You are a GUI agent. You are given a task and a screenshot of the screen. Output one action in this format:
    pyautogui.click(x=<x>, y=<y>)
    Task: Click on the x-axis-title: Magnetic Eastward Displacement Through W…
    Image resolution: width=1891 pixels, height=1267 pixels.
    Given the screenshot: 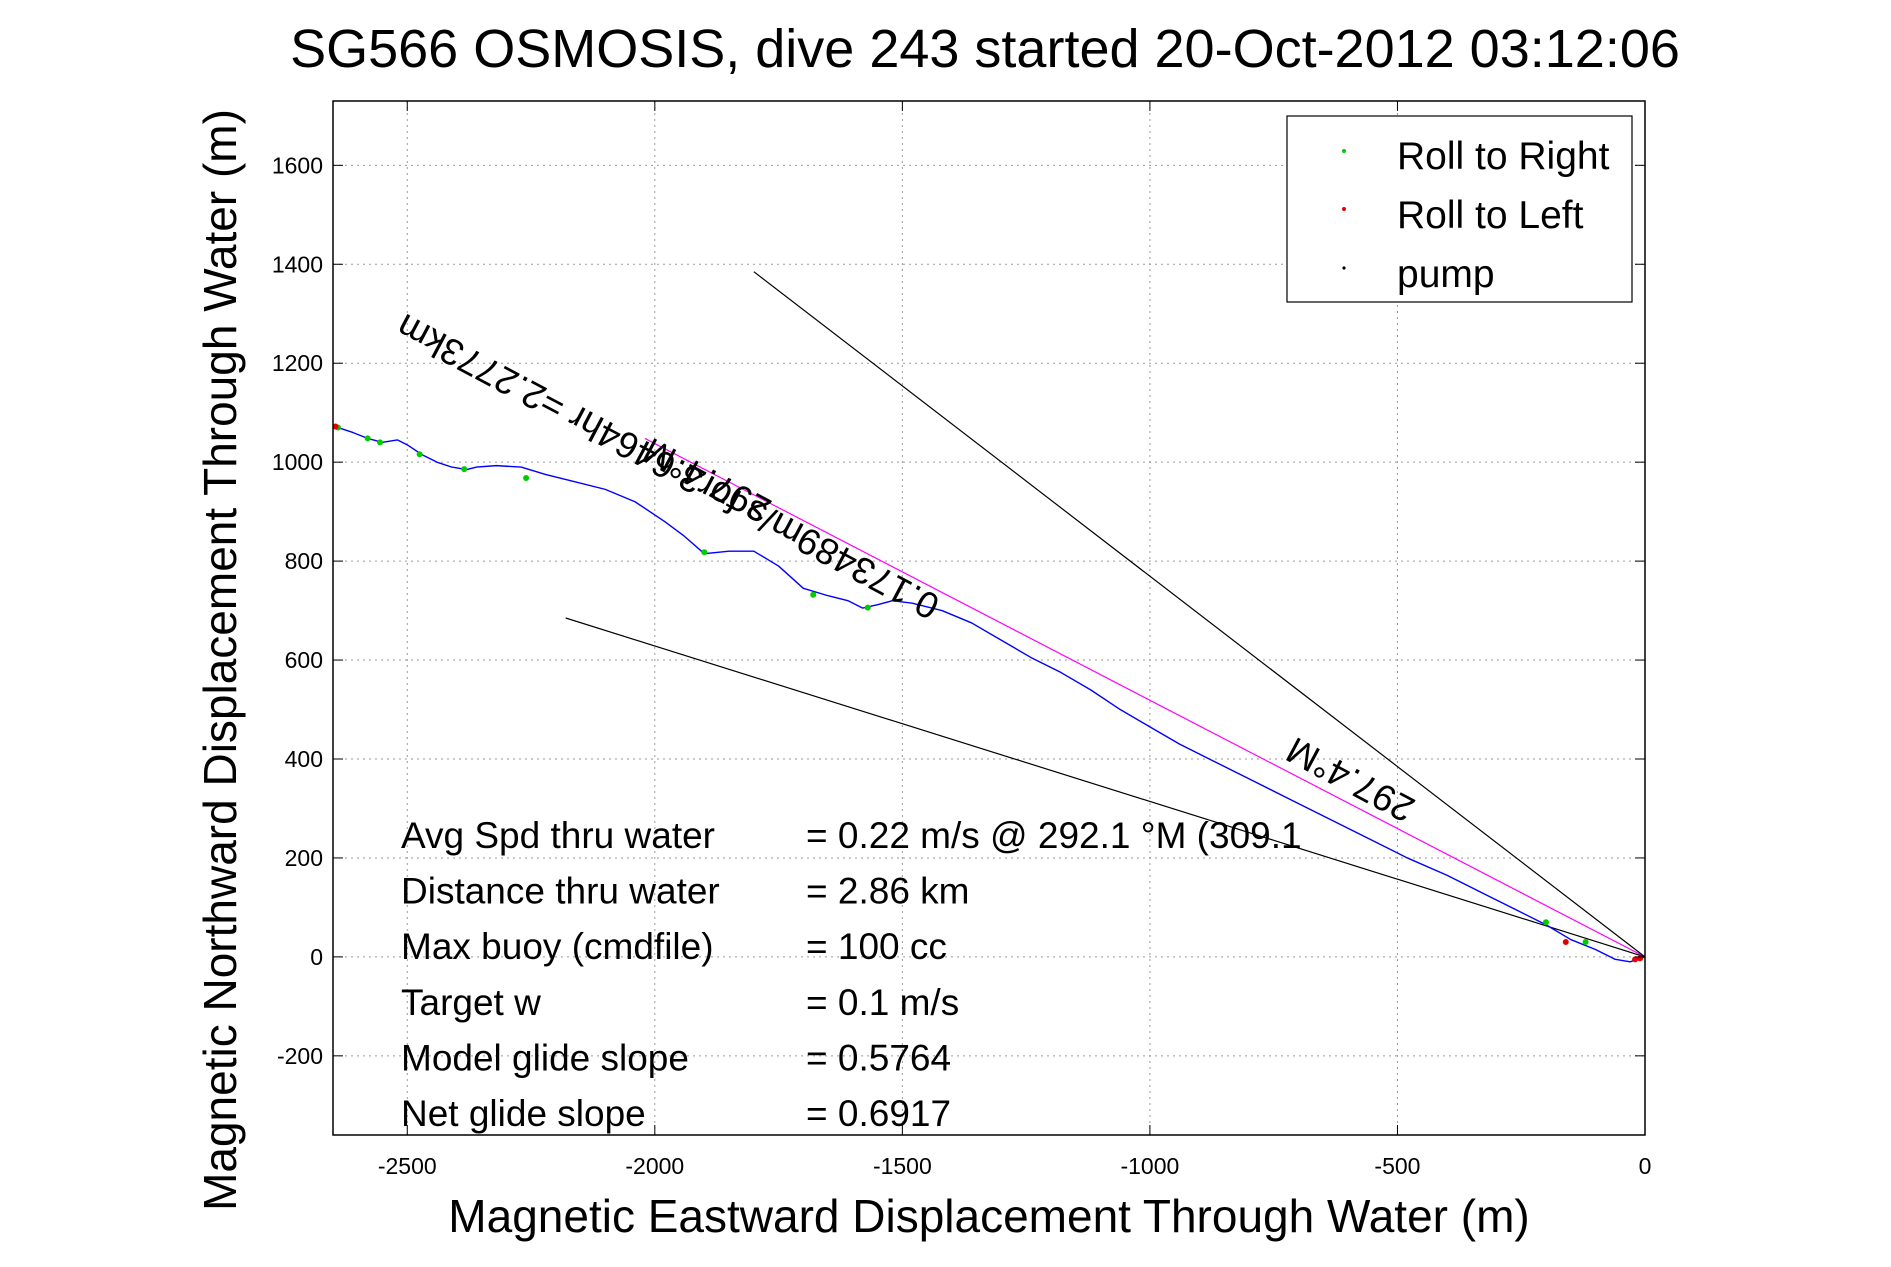 What is the action you would take?
    pyautogui.click(x=988, y=1216)
    